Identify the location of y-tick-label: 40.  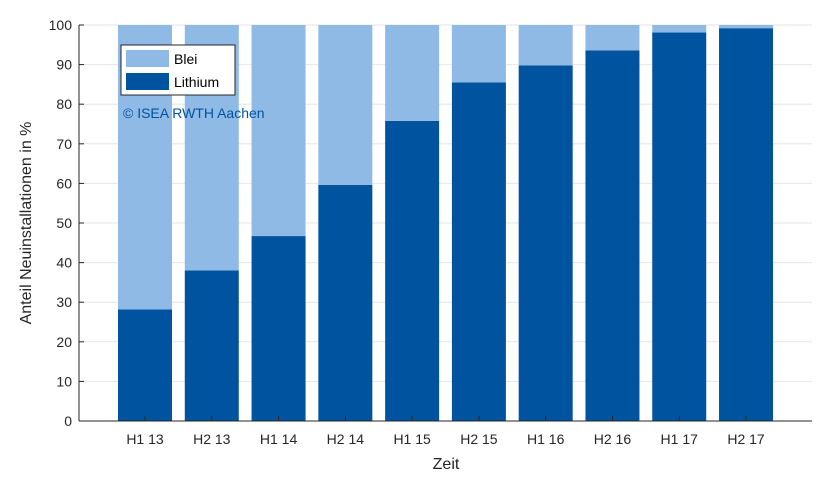
(64, 263).